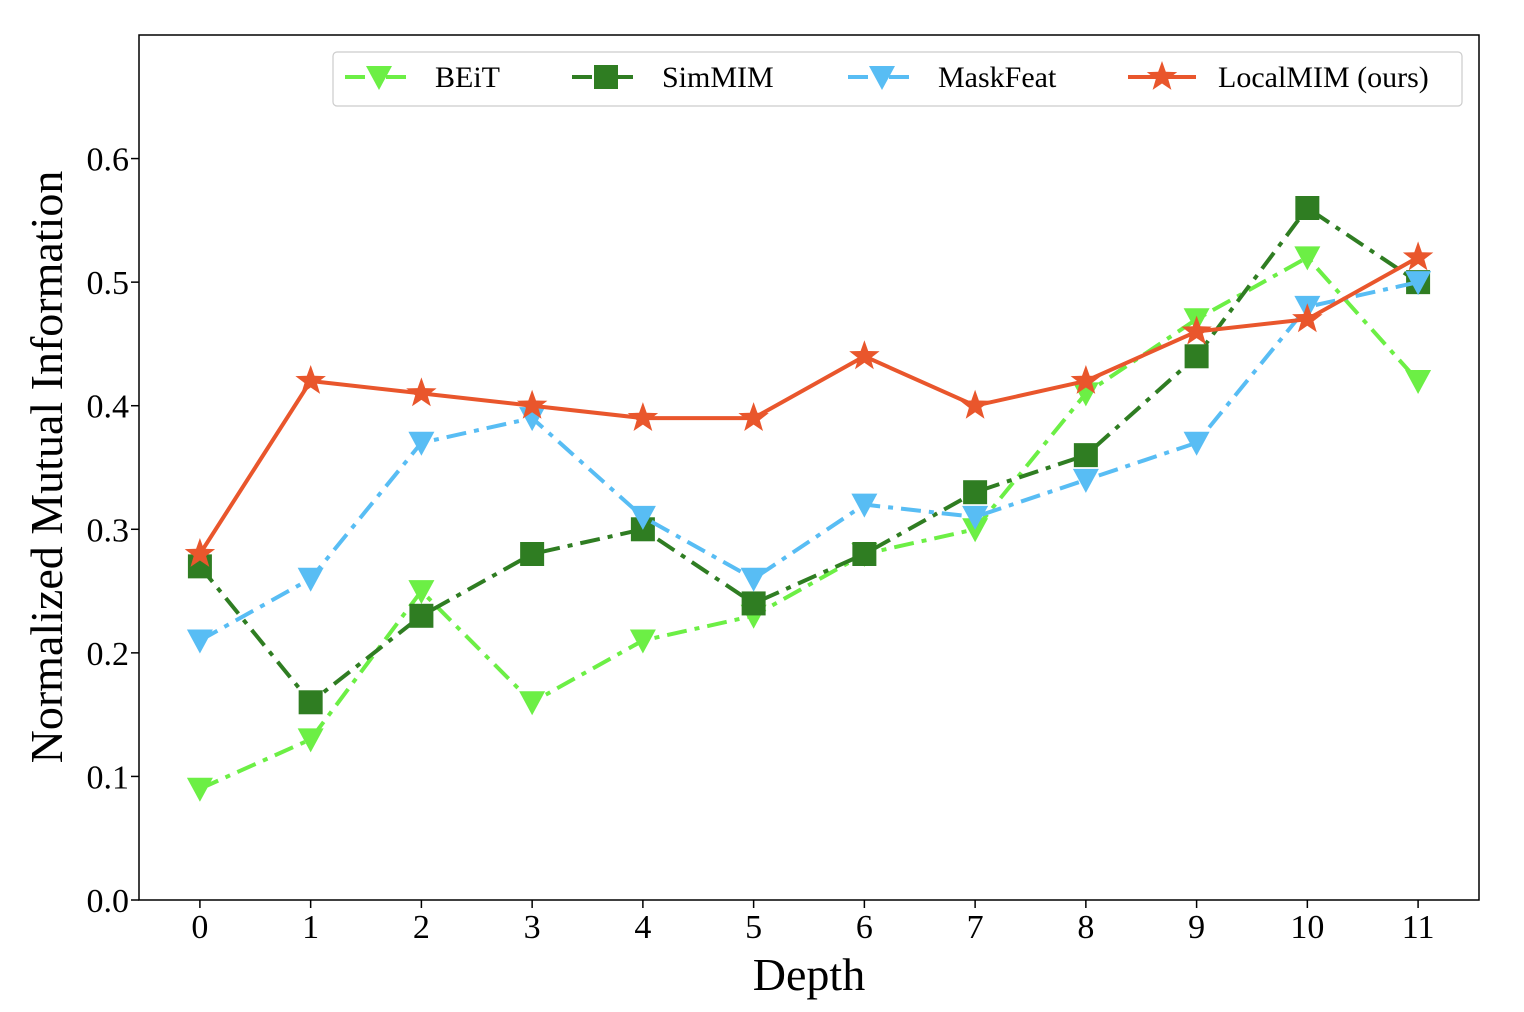 This screenshot has height=1012, width=1524. Describe the element at coordinates (108, 283) in the screenshot. I see `y-tick-label: 0.5` at that location.